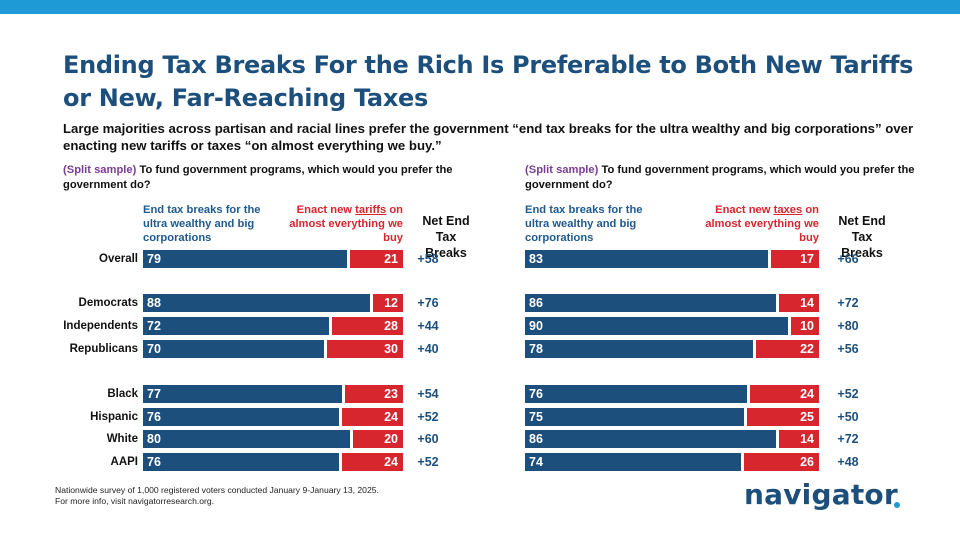 This screenshot has width=960, height=540. I want to click on net-value: +58, so click(428, 259).